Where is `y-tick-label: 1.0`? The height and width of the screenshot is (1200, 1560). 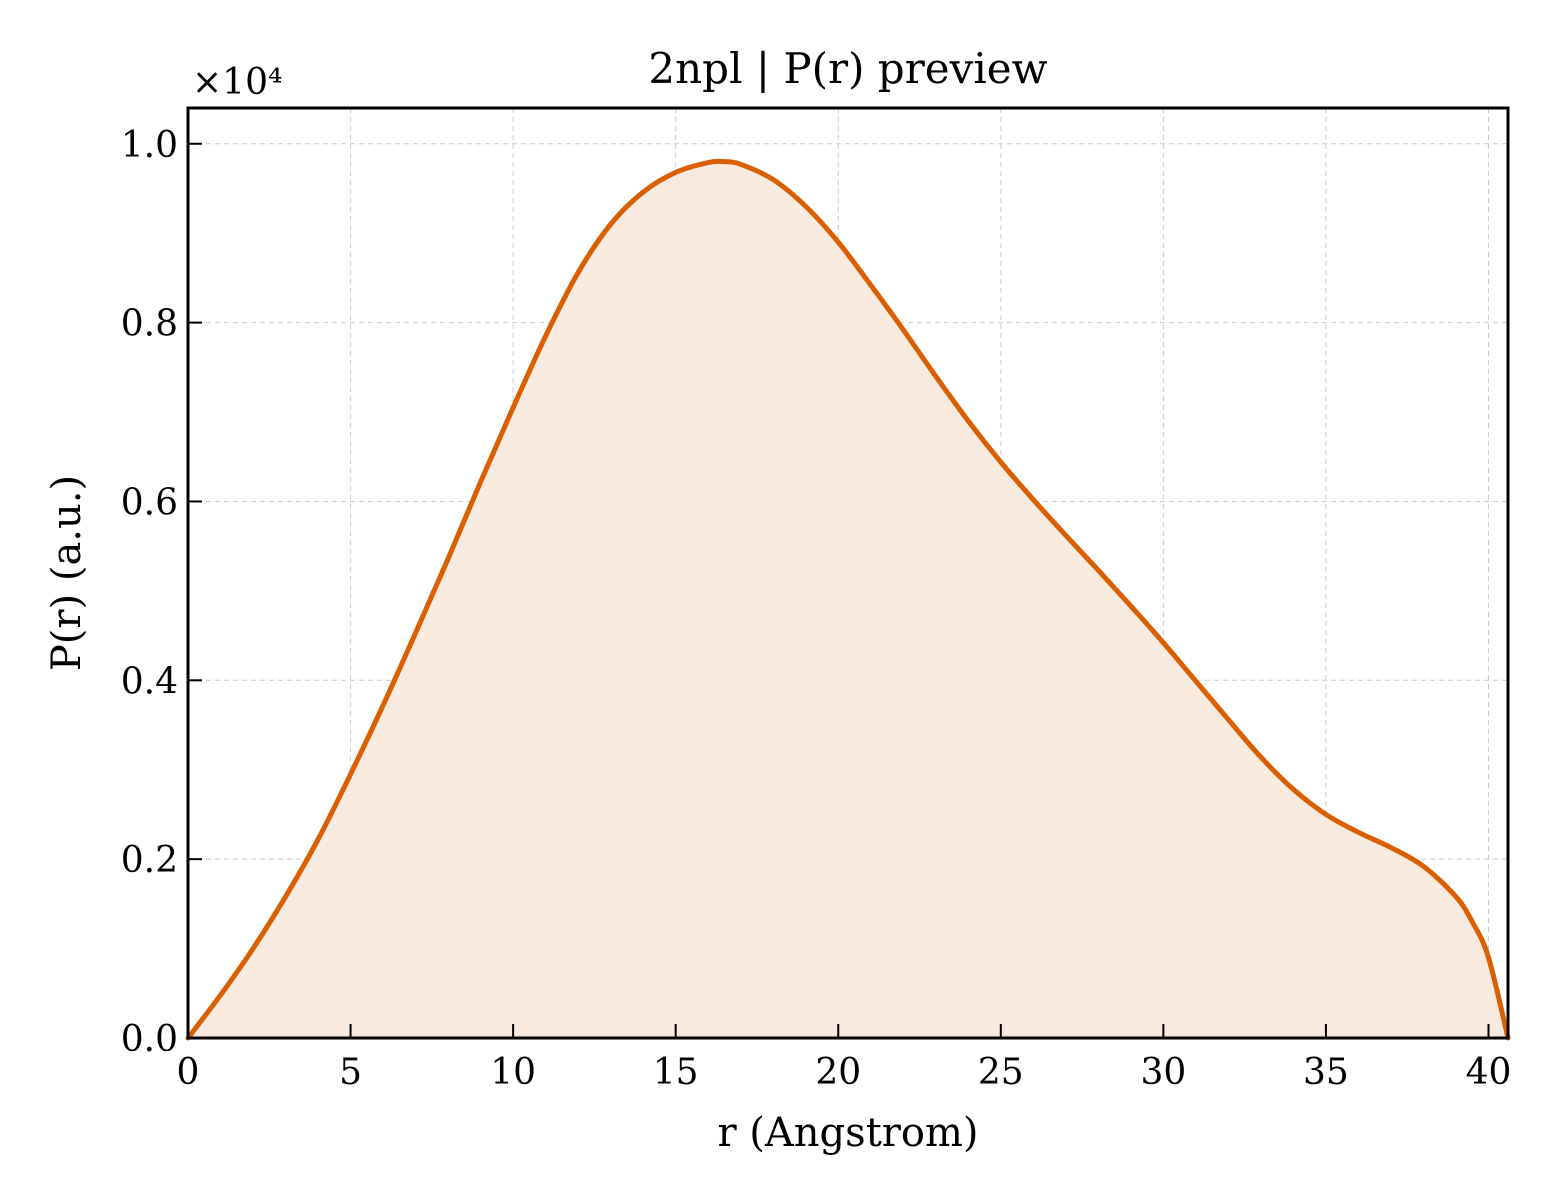 y-tick-label: 1.0 is located at coordinates (149, 145).